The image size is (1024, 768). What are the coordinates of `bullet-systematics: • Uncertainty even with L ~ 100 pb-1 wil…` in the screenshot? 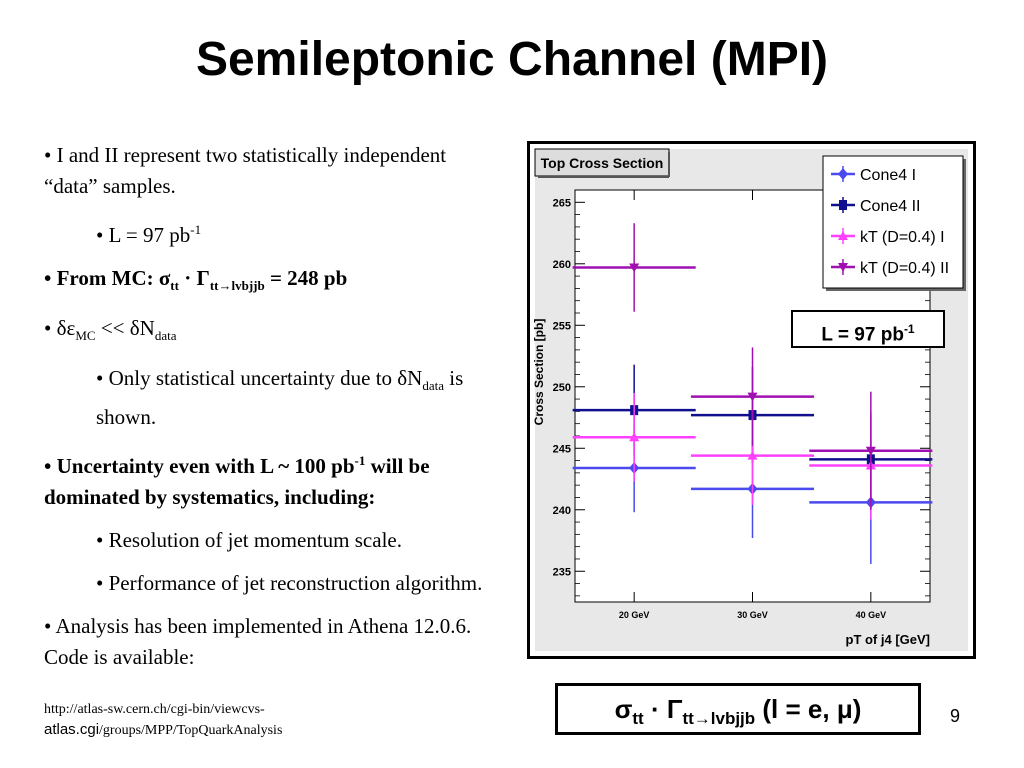 It's located at (237, 480).